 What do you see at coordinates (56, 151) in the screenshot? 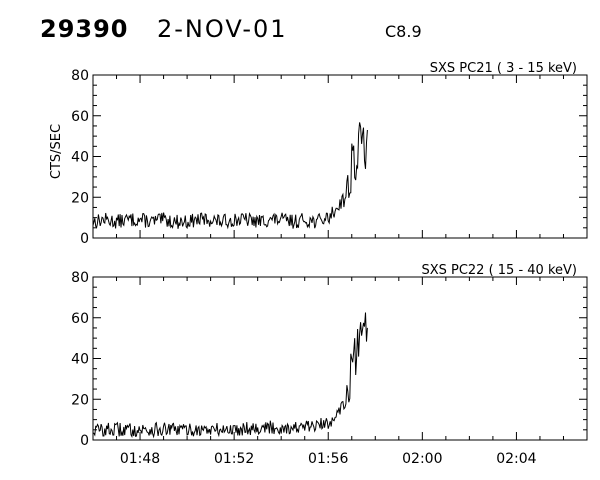
I see `y-axis-label: CTS/SEC` at bounding box center [56, 151].